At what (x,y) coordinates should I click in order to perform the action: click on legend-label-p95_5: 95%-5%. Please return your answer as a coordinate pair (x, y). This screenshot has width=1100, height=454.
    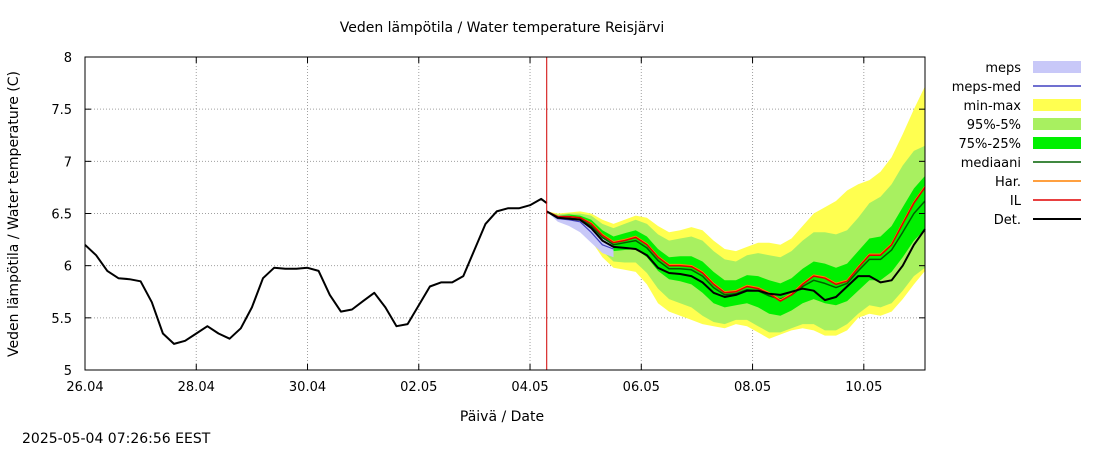
    Looking at the image, I should click on (994, 125).